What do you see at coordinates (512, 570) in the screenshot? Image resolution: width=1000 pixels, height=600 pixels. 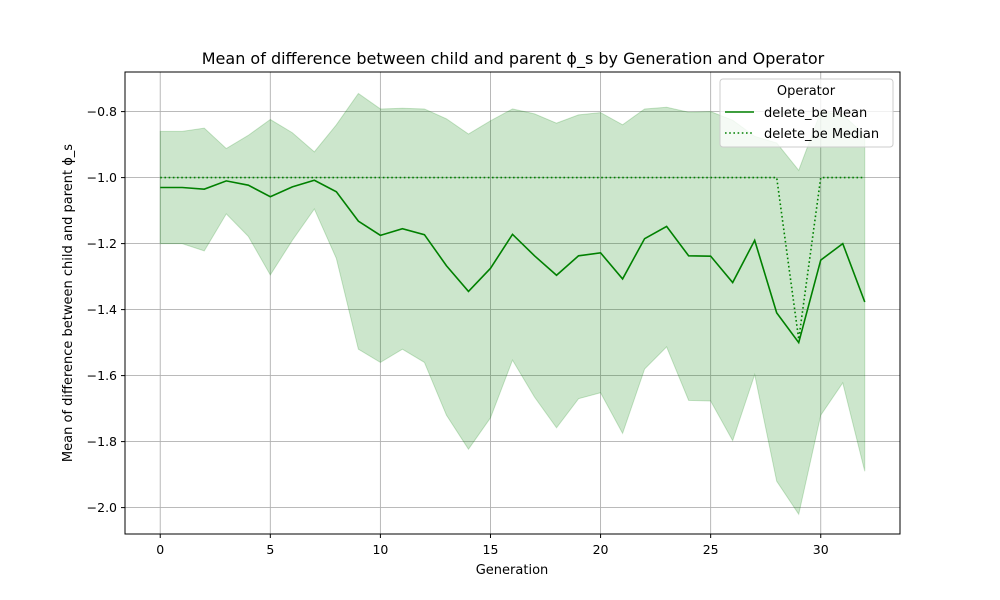 I see `x-axis-label: Generation` at bounding box center [512, 570].